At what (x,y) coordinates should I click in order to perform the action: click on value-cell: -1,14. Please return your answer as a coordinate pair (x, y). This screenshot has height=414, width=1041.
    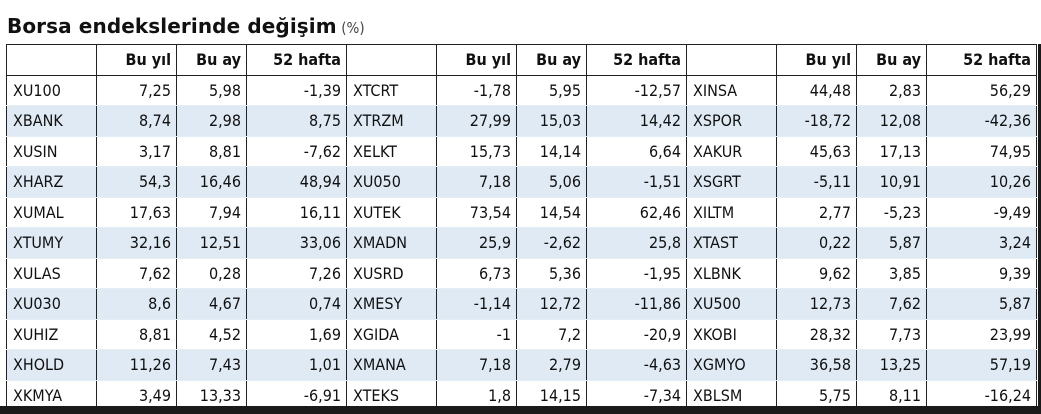
    Looking at the image, I should click on (476, 304).